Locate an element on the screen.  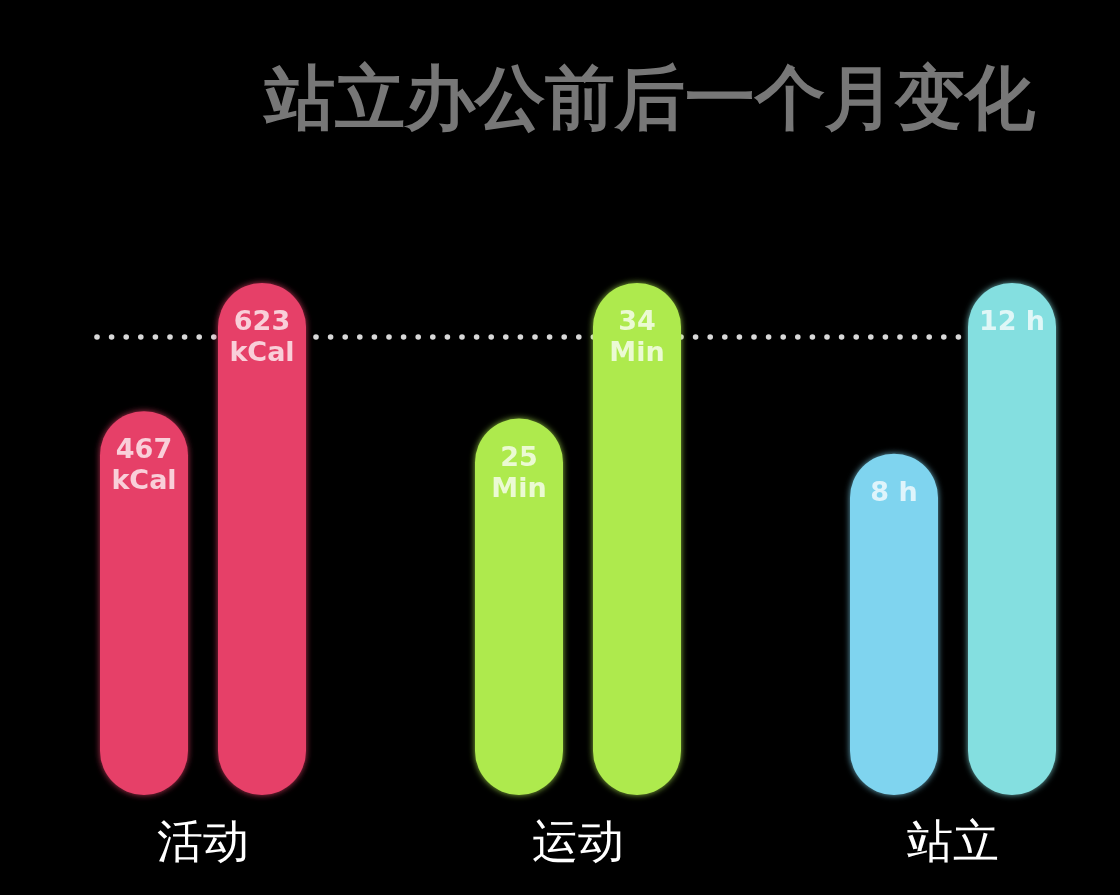
data-label: 12 h is located at coordinates (1012, 320).